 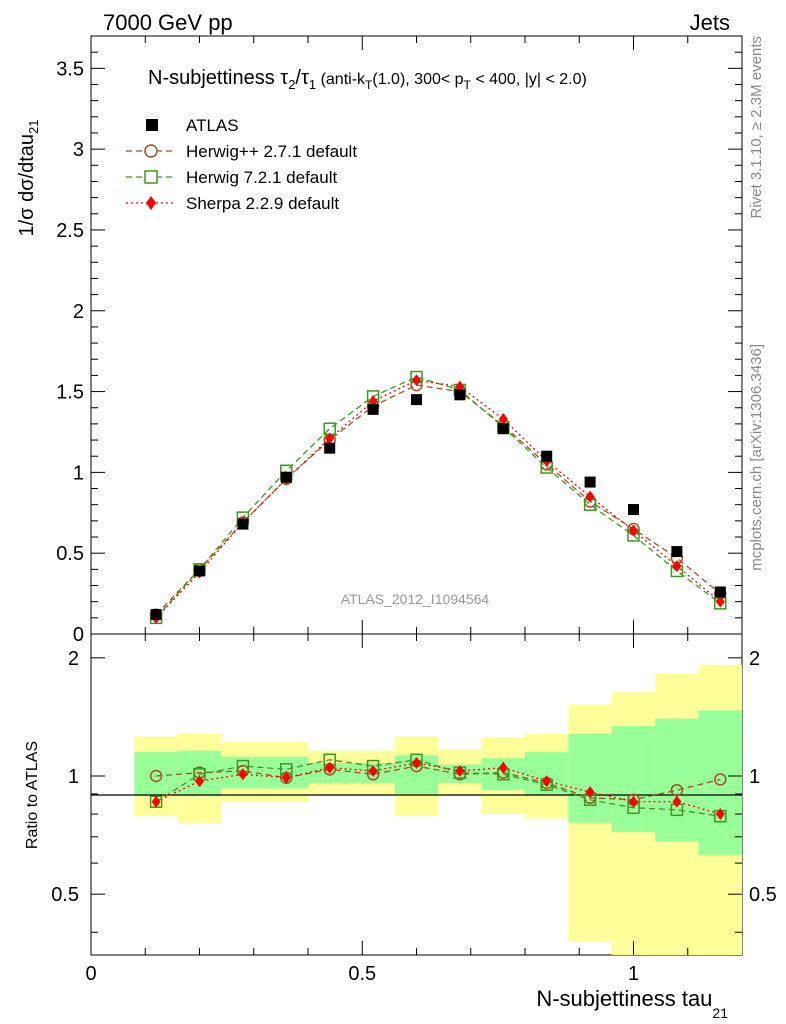 What do you see at coordinates (710, 22) in the screenshot?
I see `header-jets: Jets` at bounding box center [710, 22].